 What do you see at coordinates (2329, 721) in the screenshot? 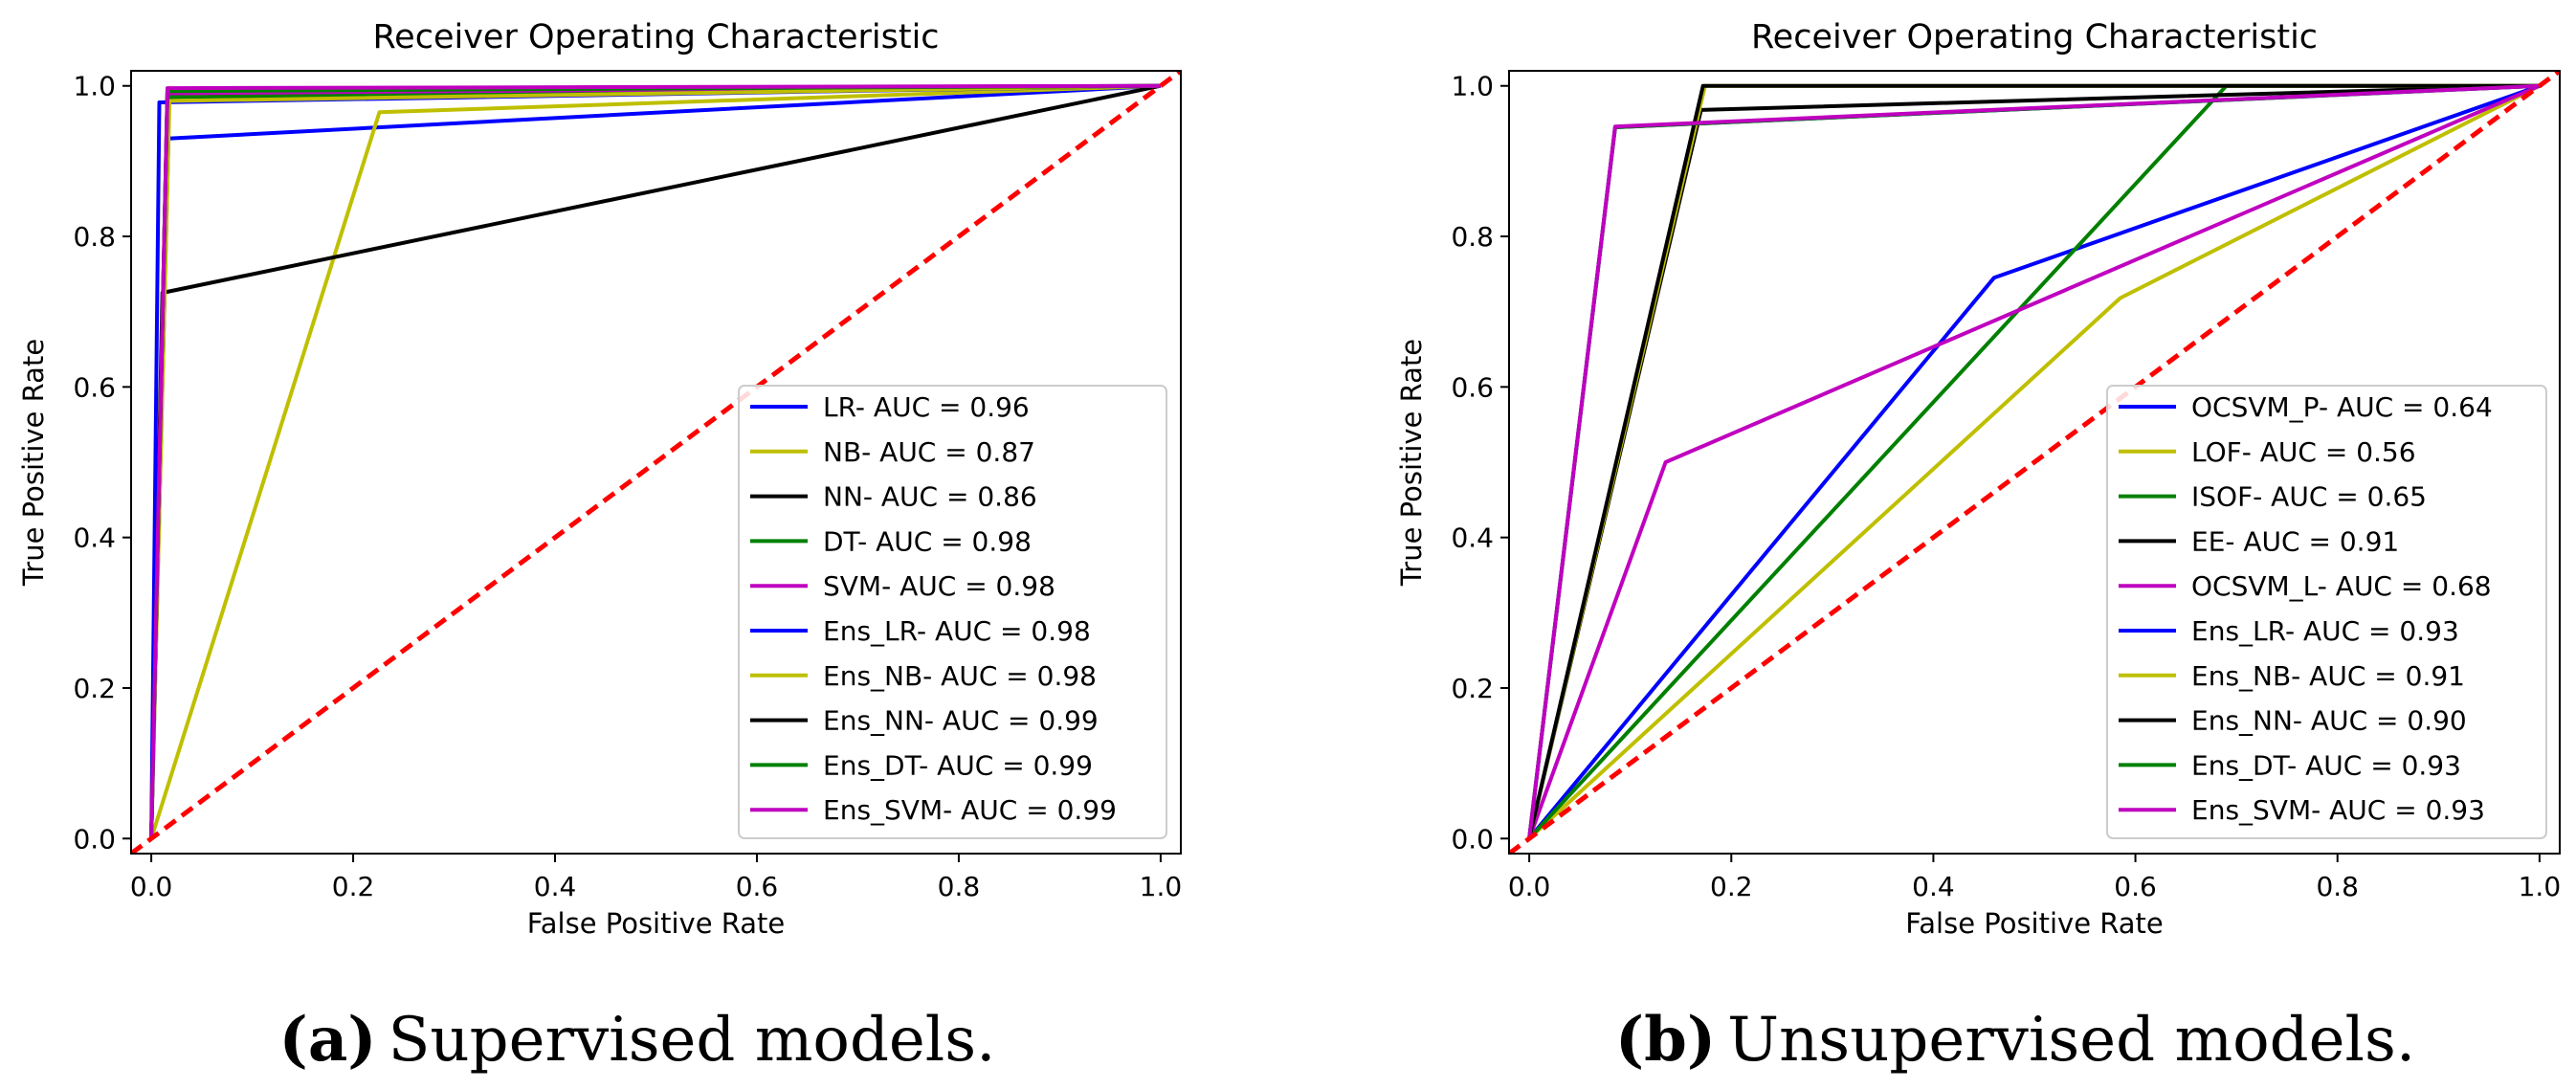
I see `legend-label: Ens_NN- AUC = 0.90` at bounding box center [2329, 721].